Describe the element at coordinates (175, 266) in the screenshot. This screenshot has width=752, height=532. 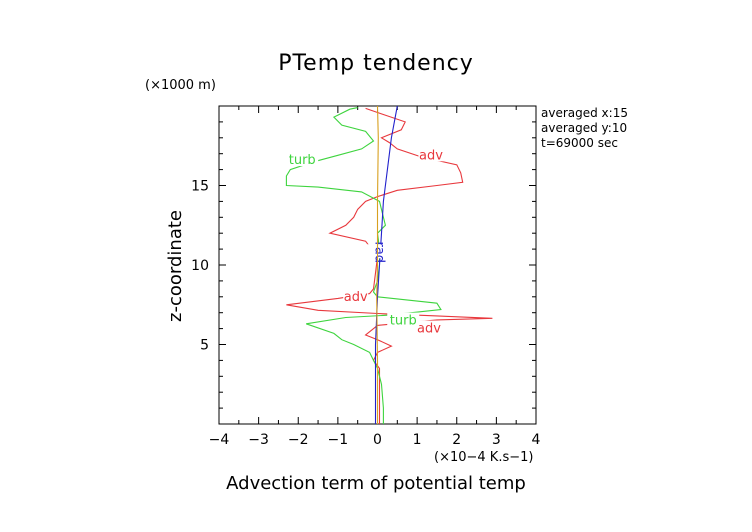
I see `y-axis-label: z-coordinate` at that location.